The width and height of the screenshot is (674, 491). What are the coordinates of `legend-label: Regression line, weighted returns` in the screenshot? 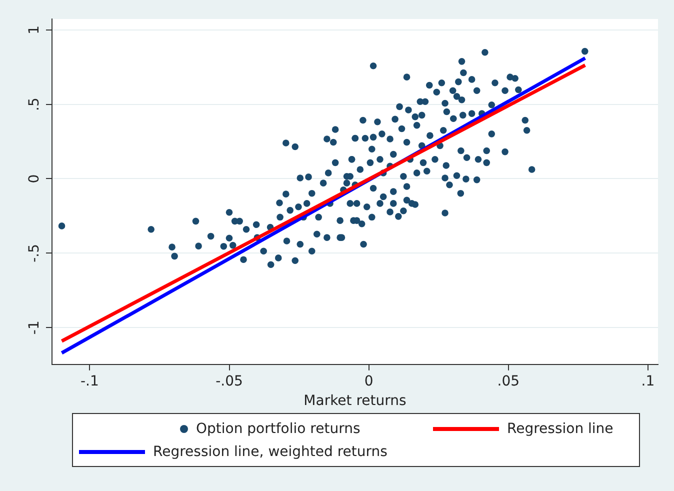 It's located at (270, 452).